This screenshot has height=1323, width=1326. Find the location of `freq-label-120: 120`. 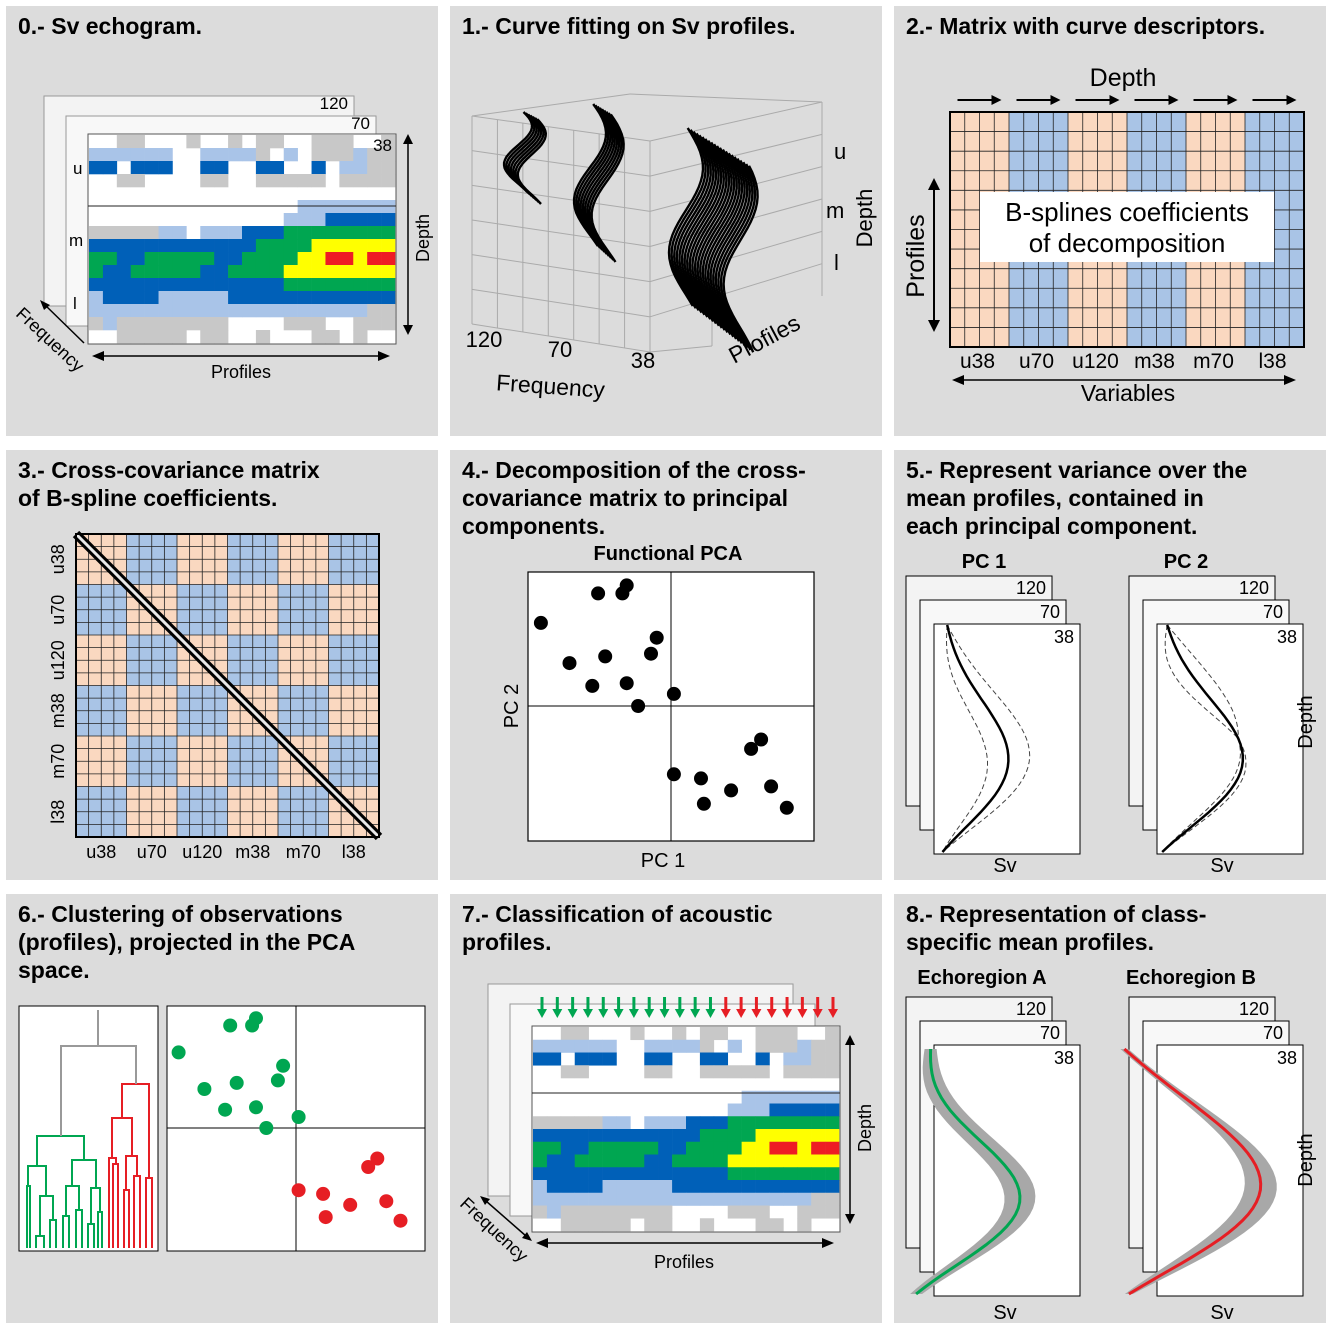

freq-label-120: 120 is located at coordinates (334, 103).